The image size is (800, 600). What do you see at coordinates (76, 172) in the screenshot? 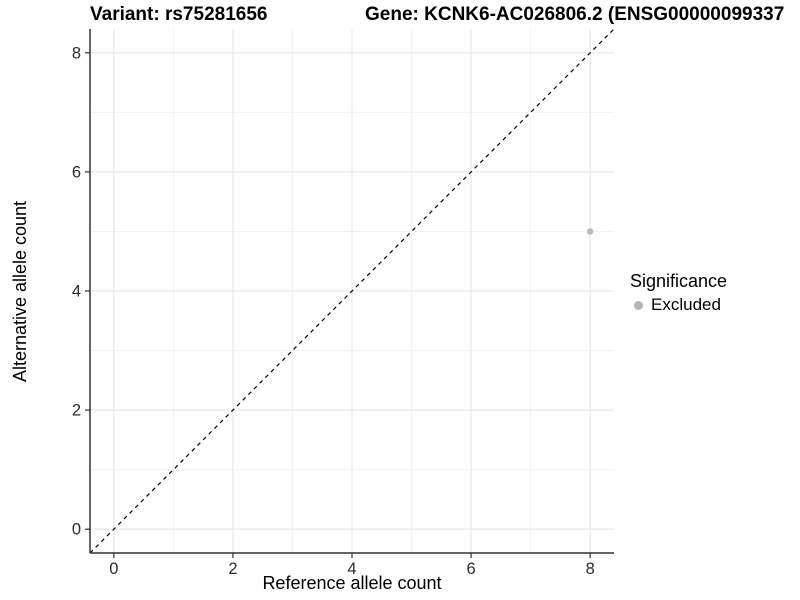
I see `y-tick-label: 6` at bounding box center [76, 172].